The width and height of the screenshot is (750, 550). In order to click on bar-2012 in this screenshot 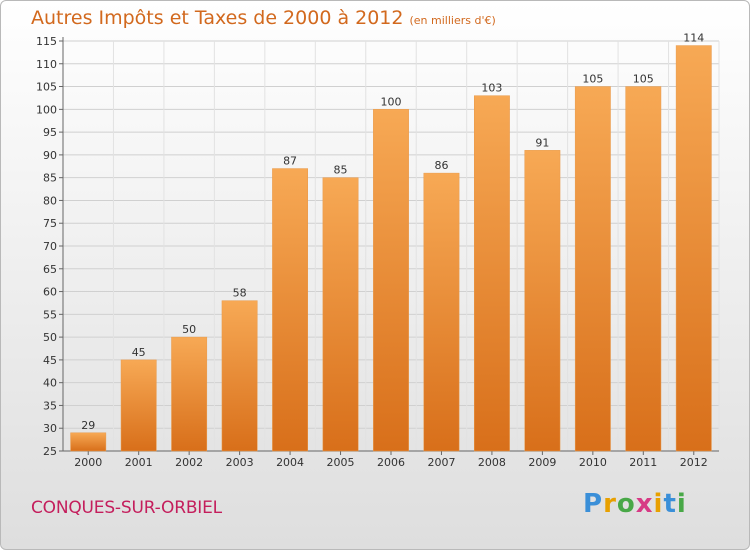, I will do `click(693, 248)`.